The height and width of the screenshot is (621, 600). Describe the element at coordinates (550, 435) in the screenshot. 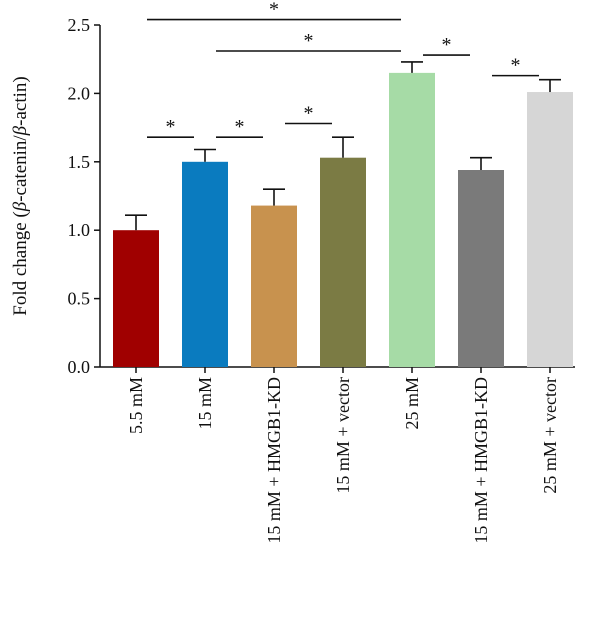

I see `x-tick-label: 25 mM + vector` at that location.